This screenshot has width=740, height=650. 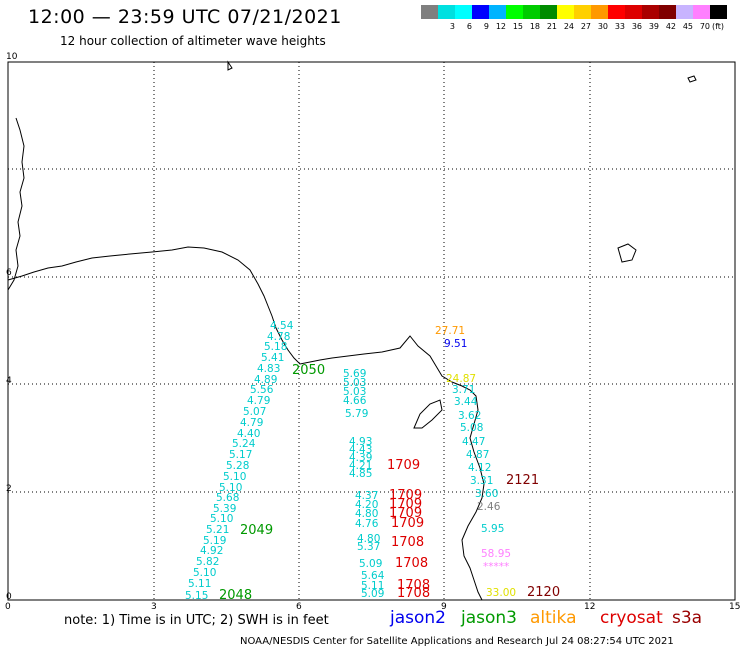 I want to click on y-tick: 6, so click(x=9, y=273).